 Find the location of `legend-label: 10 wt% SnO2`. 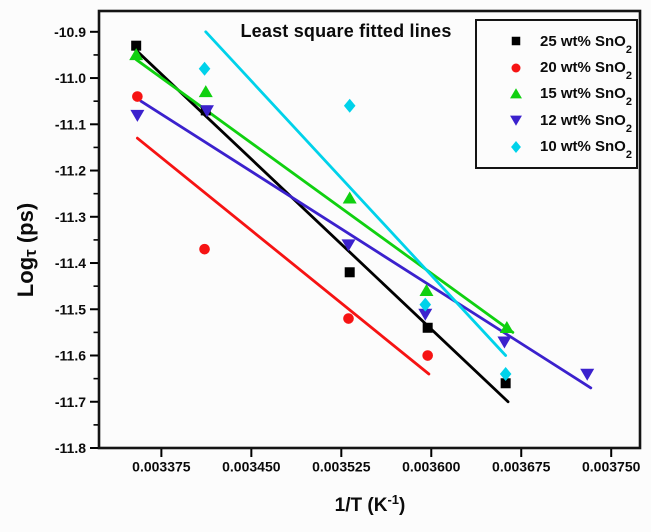

legend-label: 10 wt% SnO2 is located at coordinates (586, 149).